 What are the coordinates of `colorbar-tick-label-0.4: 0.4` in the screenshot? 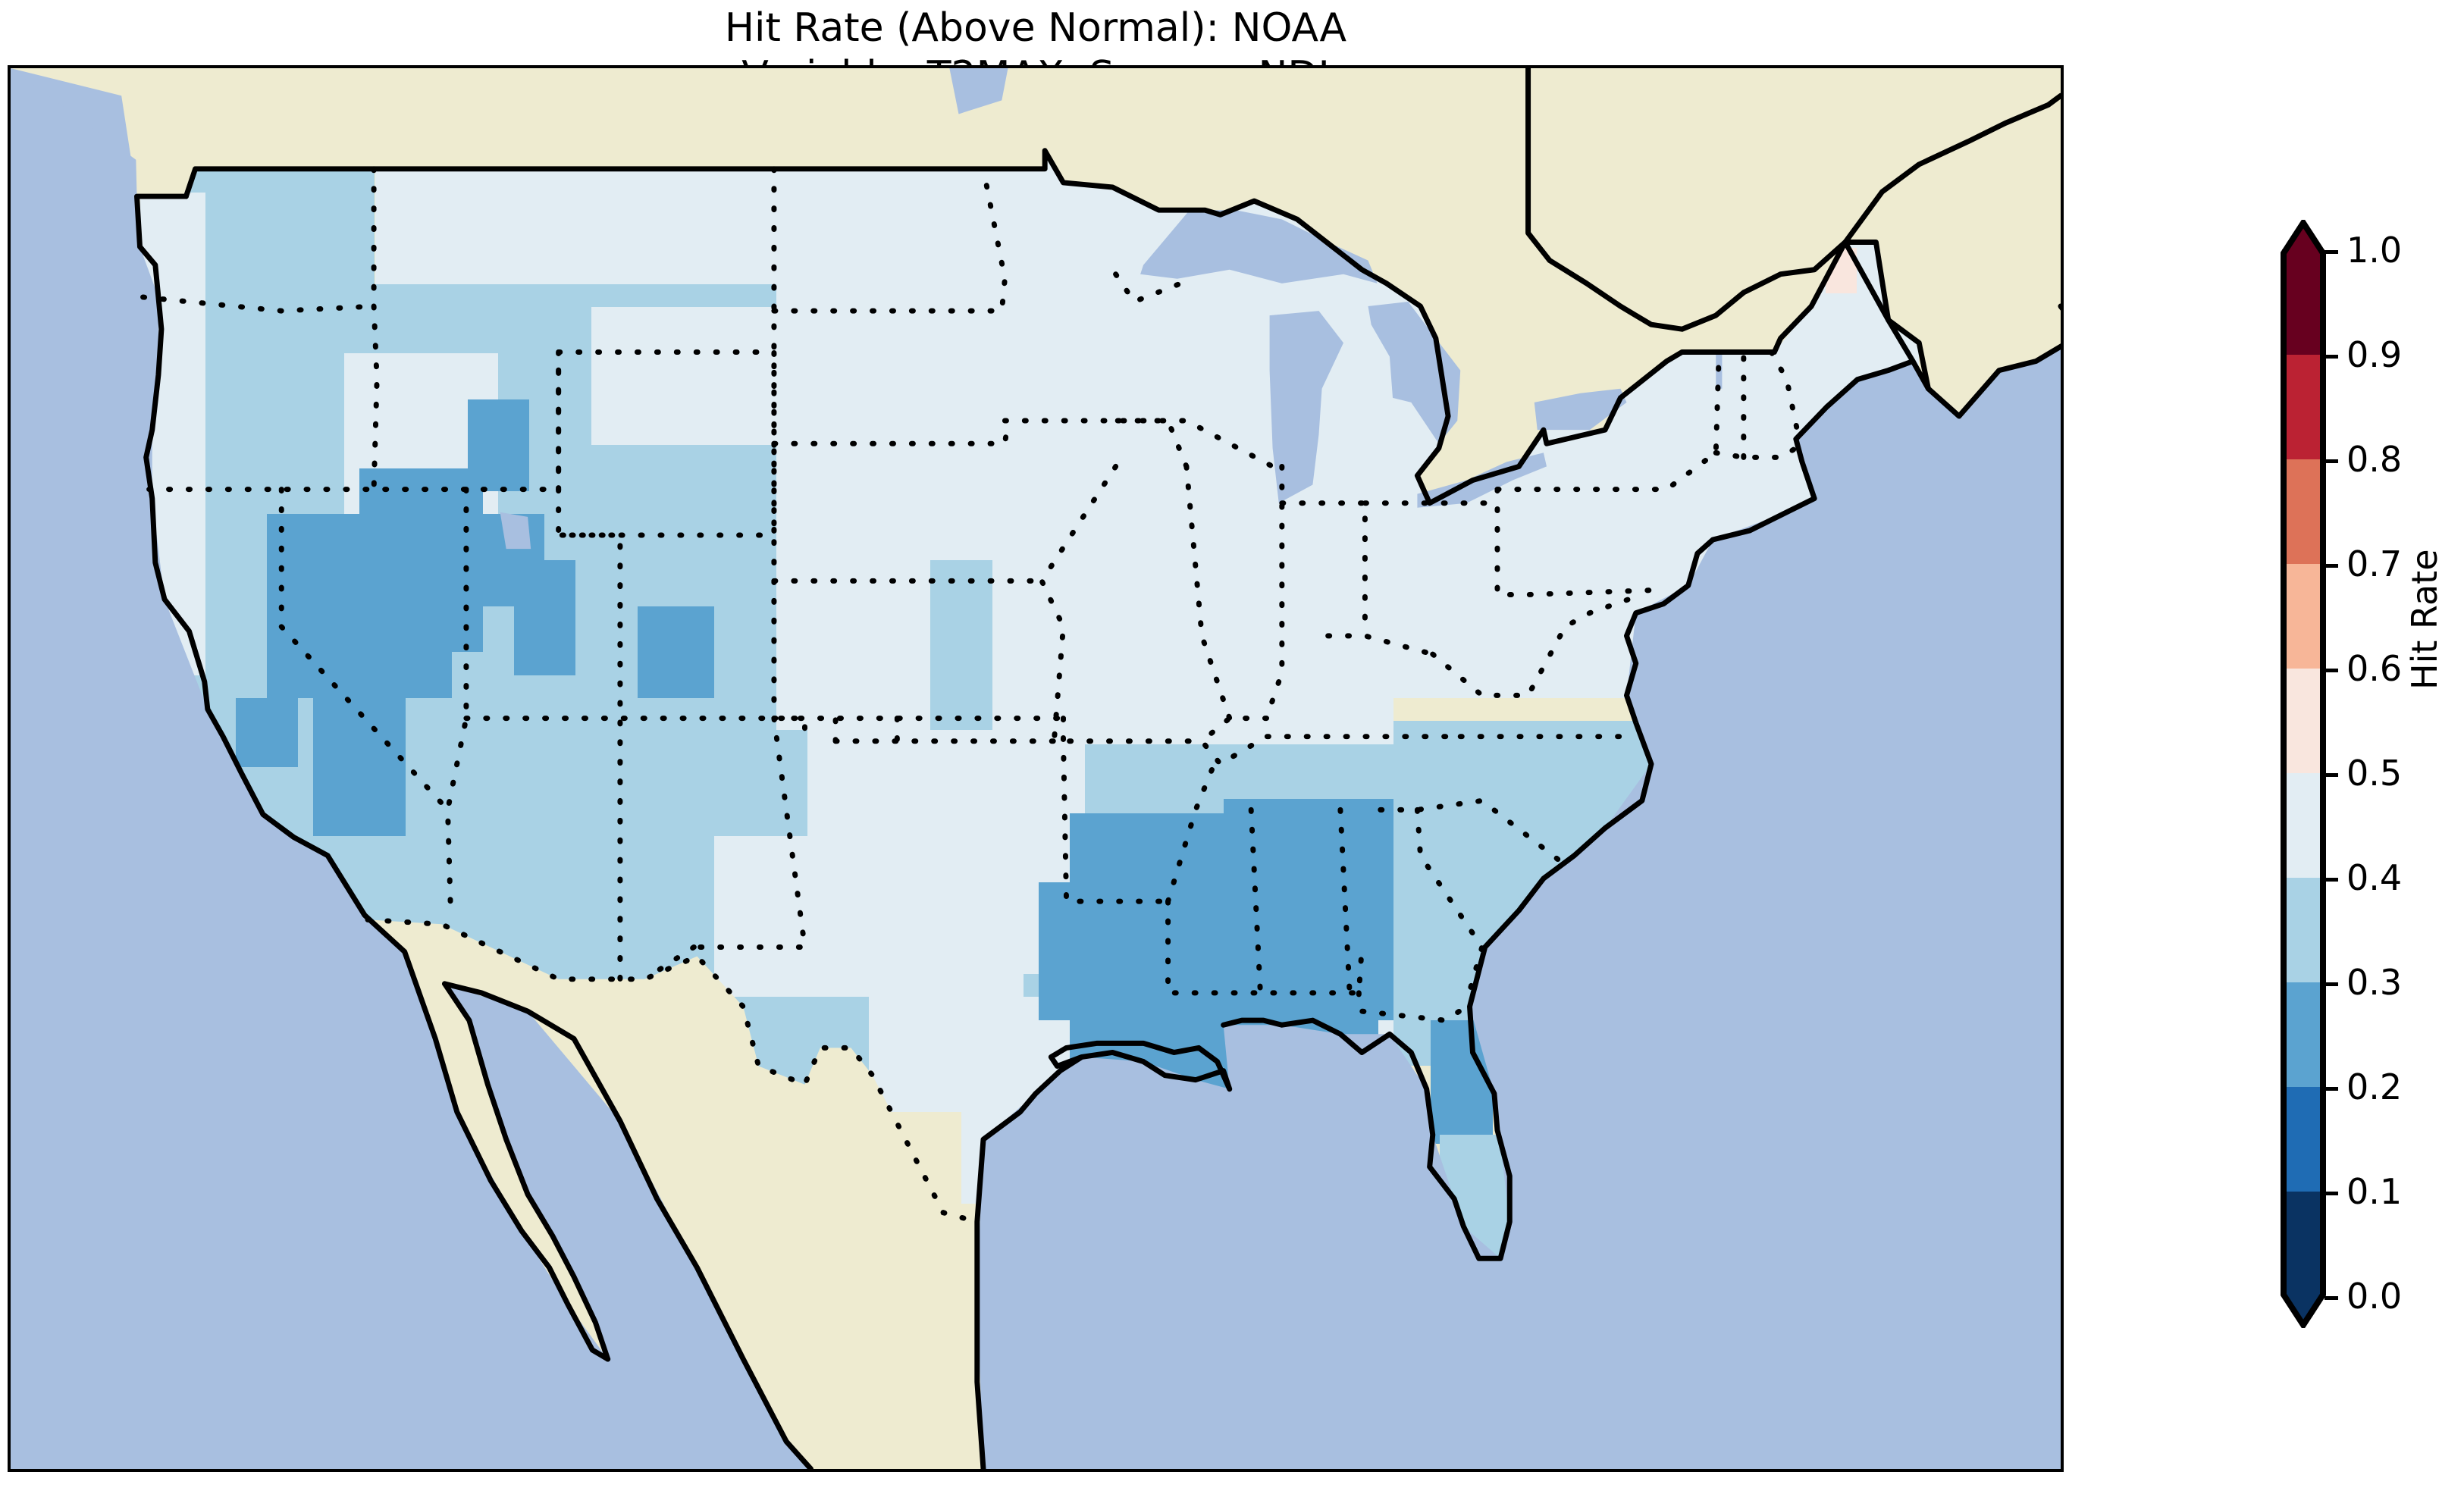 It's located at (2374, 877).